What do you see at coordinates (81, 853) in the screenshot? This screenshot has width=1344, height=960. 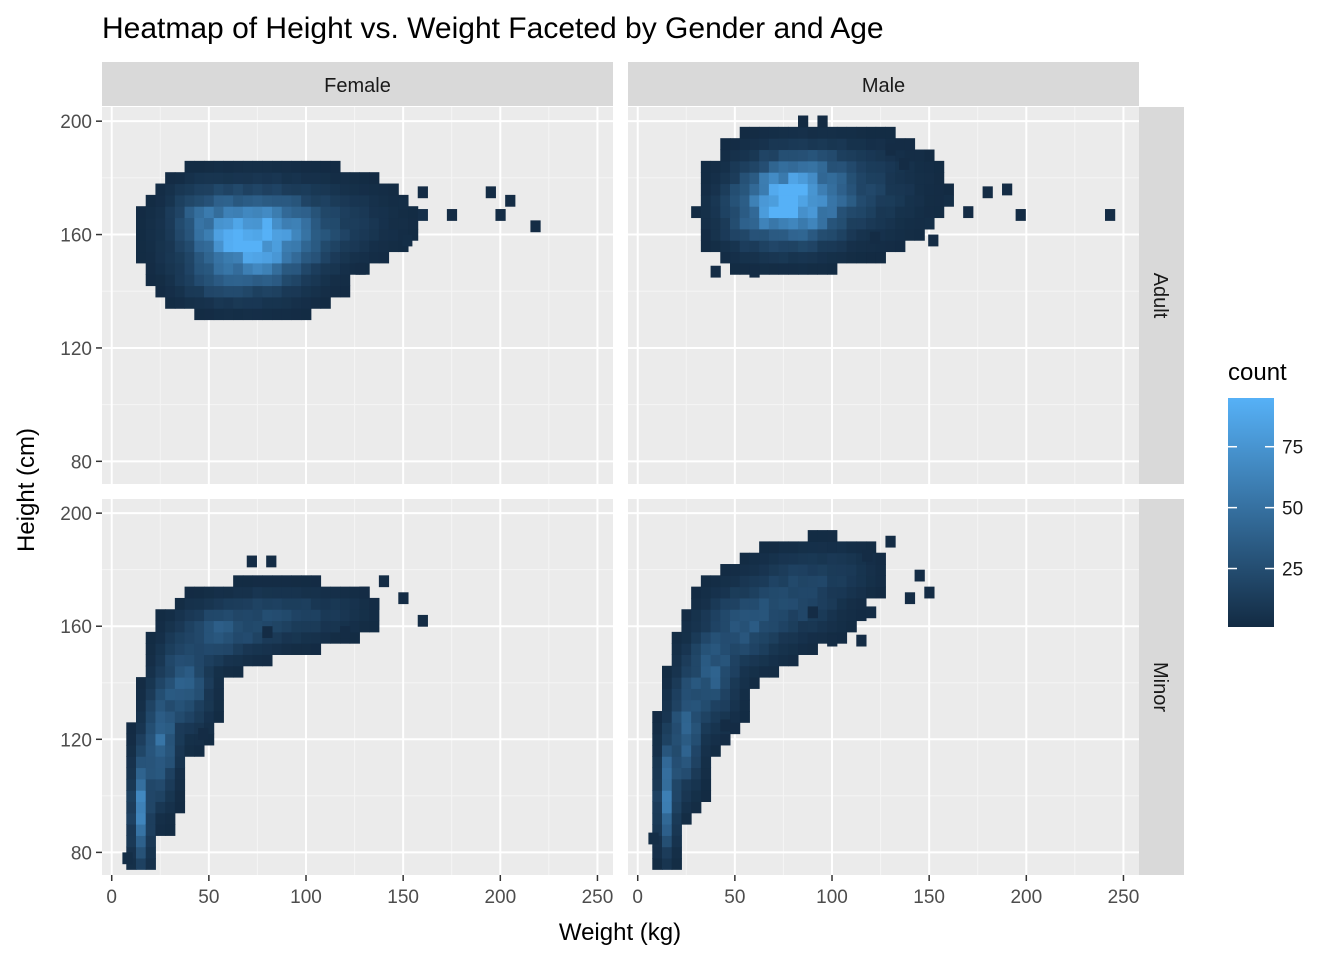 I see `y-tick-label: 80` at bounding box center [81, 853].